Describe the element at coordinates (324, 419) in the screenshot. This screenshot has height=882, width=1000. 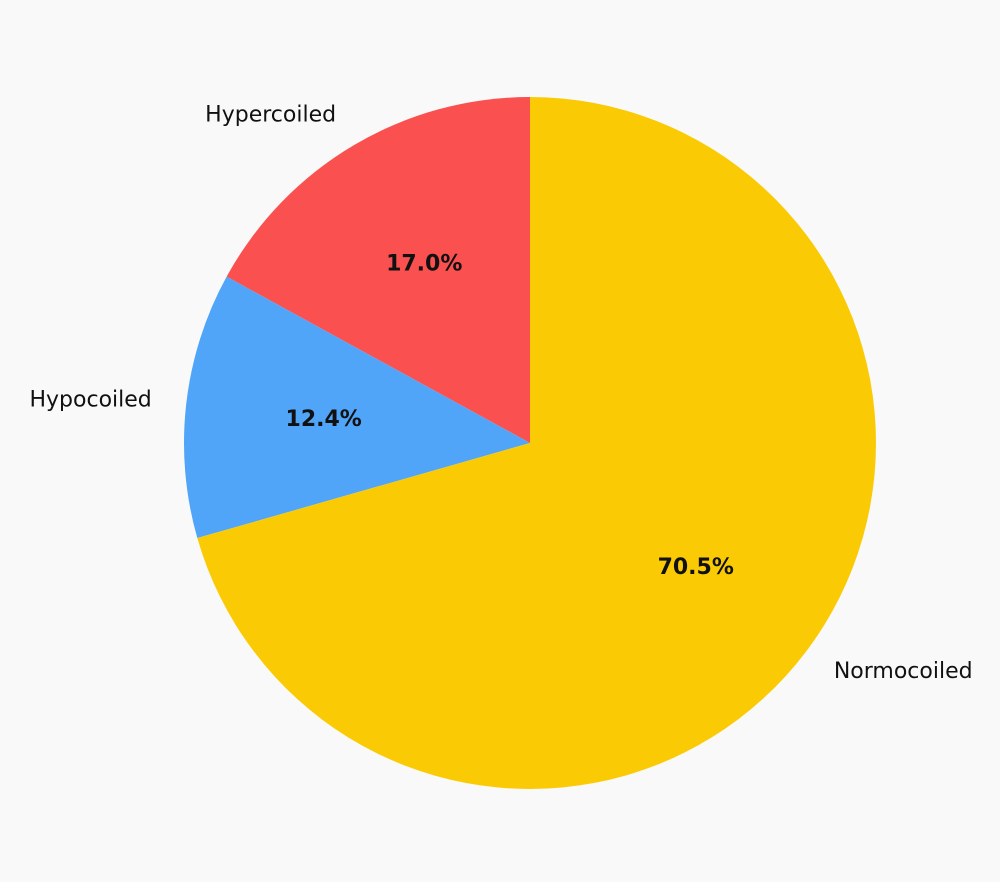
I see `pie-percent-label-hypocoiled: 12.4%` at that location.